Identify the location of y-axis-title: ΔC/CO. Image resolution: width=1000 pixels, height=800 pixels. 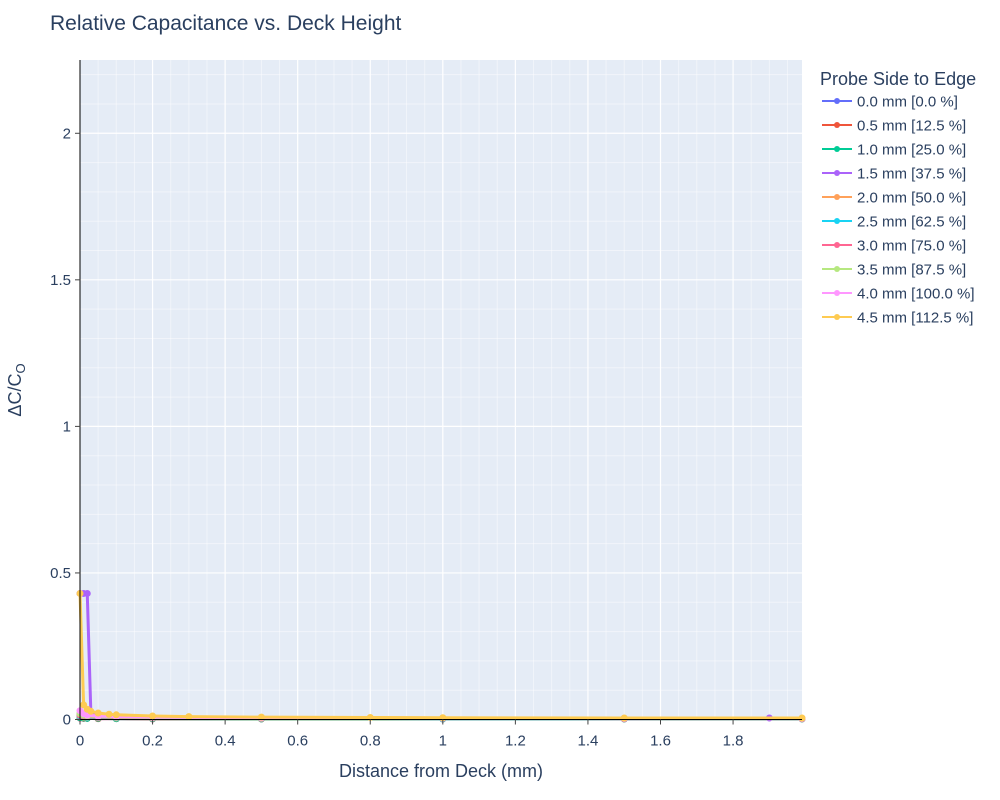
(16, 389).